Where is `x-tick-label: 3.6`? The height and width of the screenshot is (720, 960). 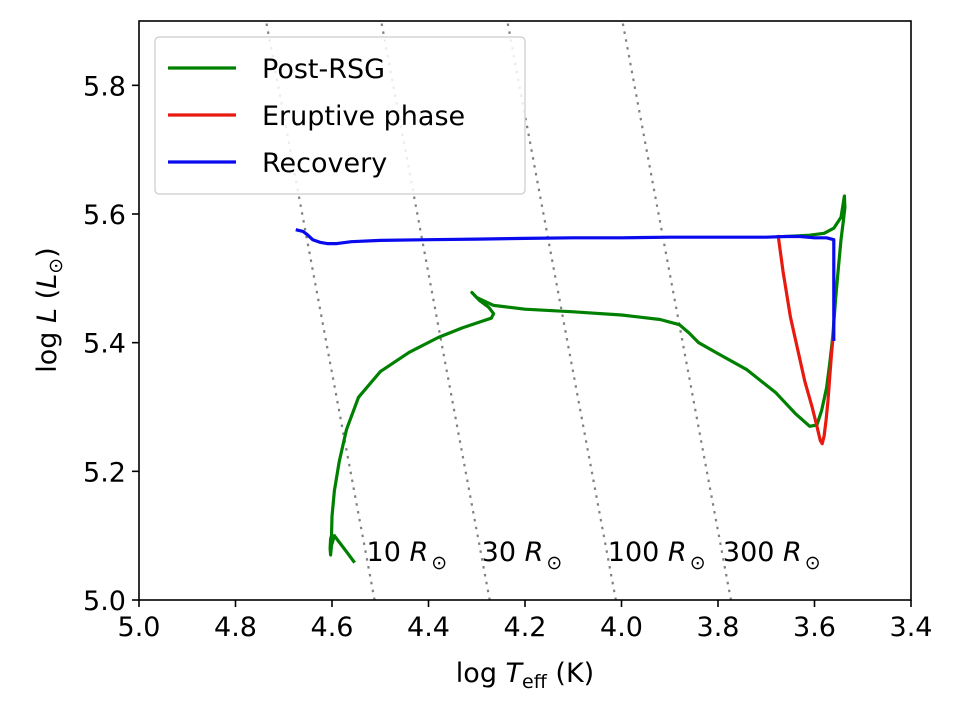
x-tick-label: 3.6 is located at coordinates (814, 627).